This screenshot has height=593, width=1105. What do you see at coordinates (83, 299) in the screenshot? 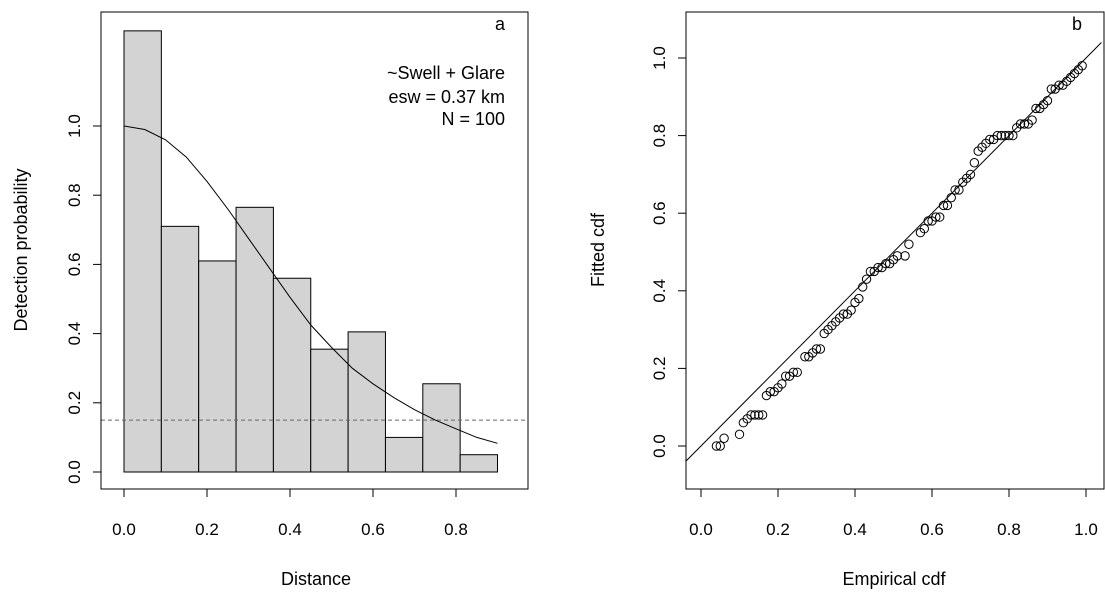
I see `panel-a-y-axis: 0.0 0.2 0.4 0.6 0.8 1.0` at bounding box center [83, 299].